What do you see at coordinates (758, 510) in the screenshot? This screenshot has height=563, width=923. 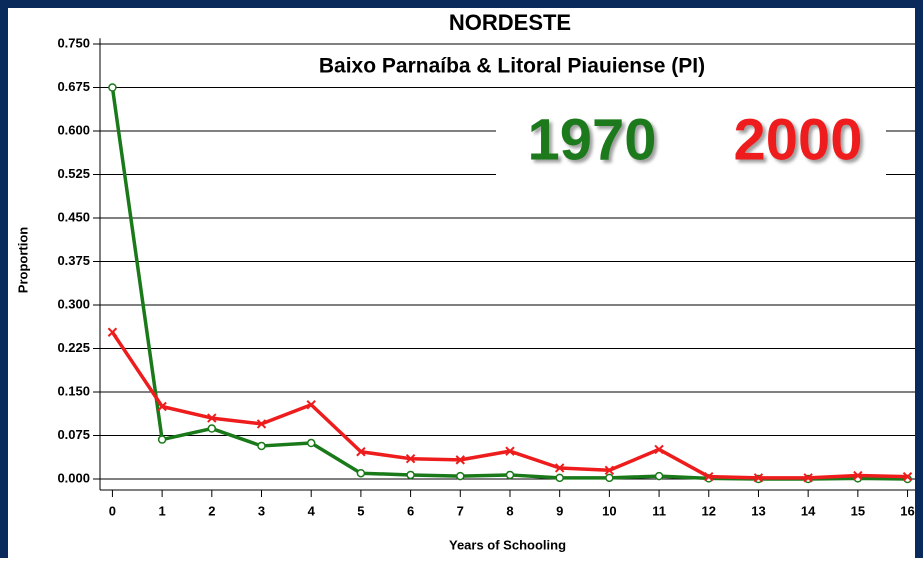 I see `x-tick-label: 13` at bounding box center [758, 510].